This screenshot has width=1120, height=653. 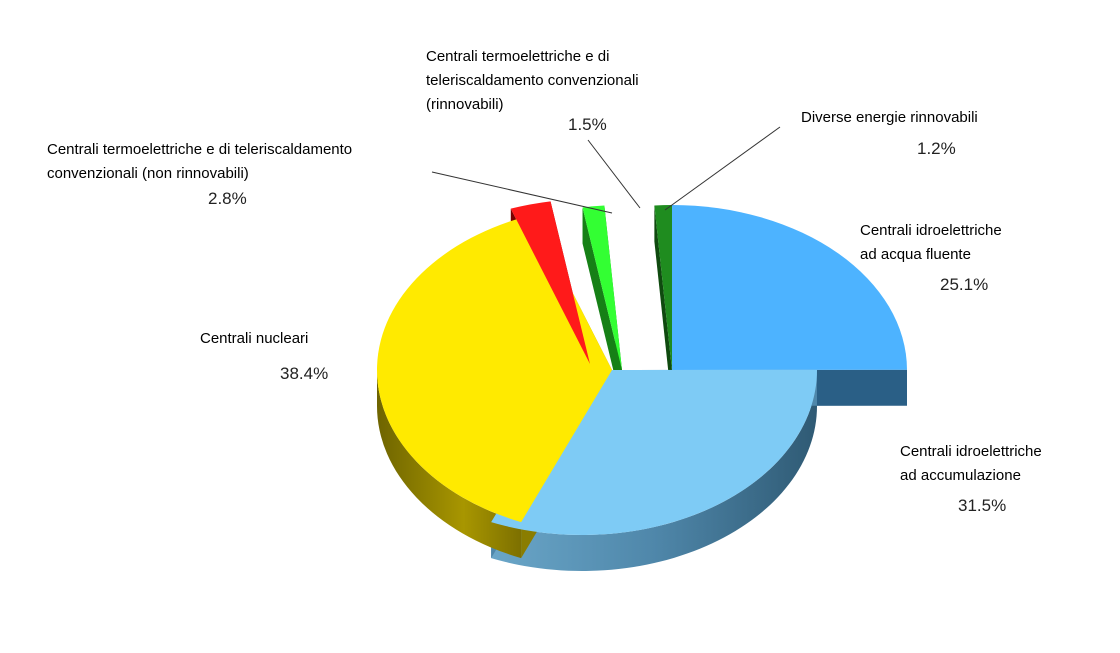 What do you see at coordinates (227, 198) in the screenshot?
I see `slice-value-thermal-nonrenewable: 2.8%` at bounding box center [227, 198].